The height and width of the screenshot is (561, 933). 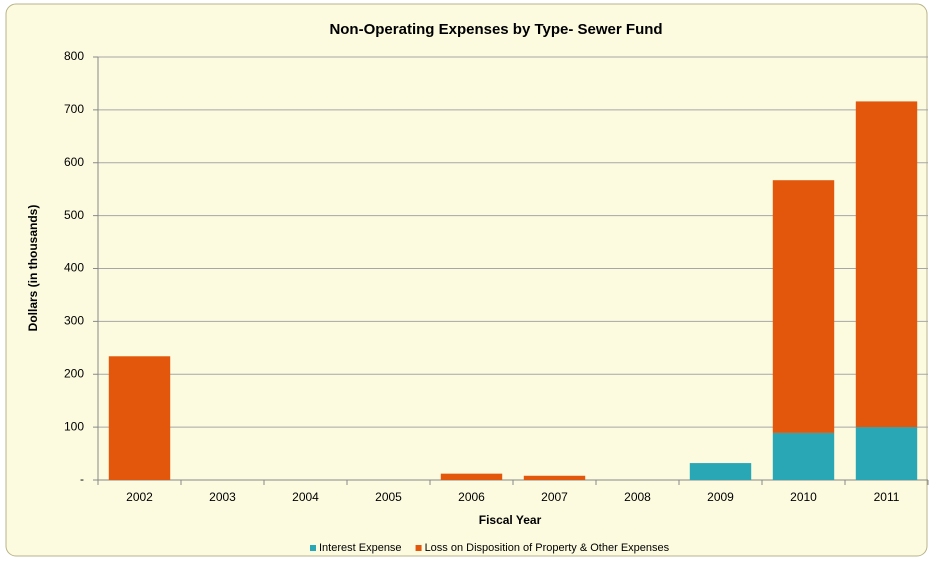 I want to click on x-tick-label: 2008, so click(x=637, y=497).